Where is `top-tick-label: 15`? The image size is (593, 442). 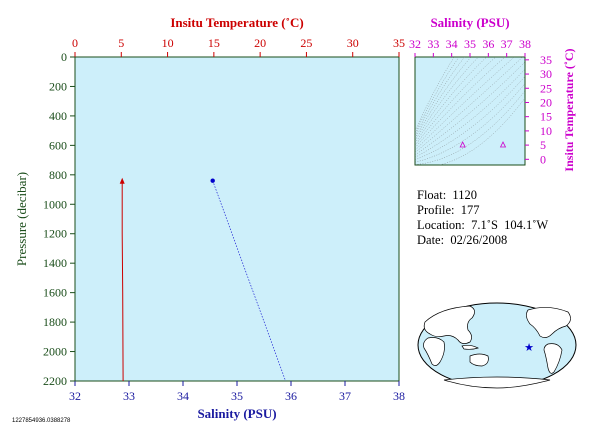
top-tick-label: 15 is located at coordinates (214, 43).